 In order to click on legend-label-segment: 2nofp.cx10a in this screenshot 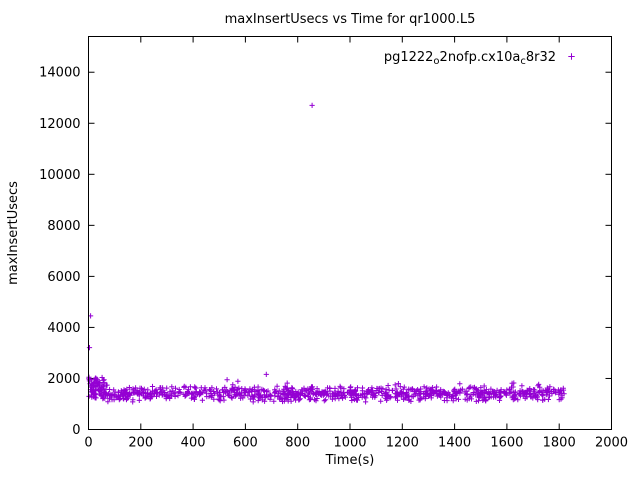, I will do `click(480, 57)`.